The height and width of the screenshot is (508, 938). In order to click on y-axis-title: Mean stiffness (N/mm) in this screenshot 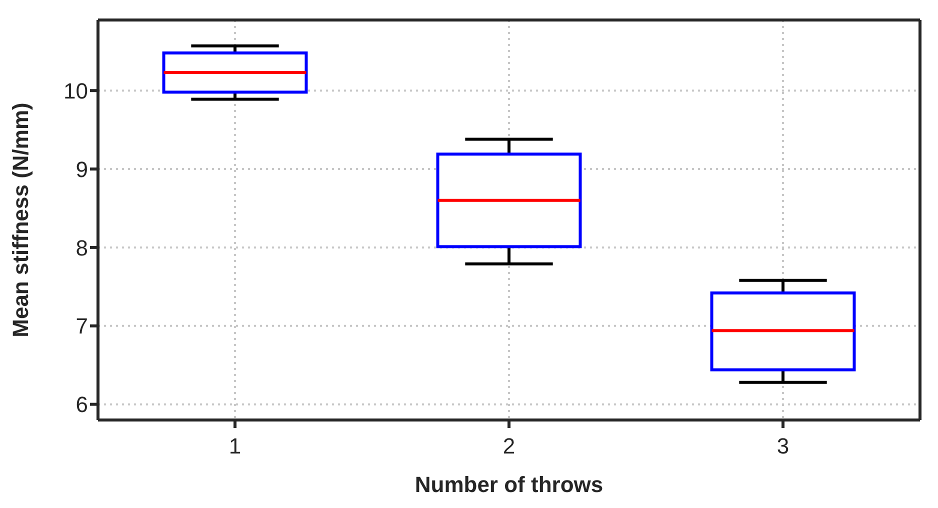, I will do `click(20, 220)`.